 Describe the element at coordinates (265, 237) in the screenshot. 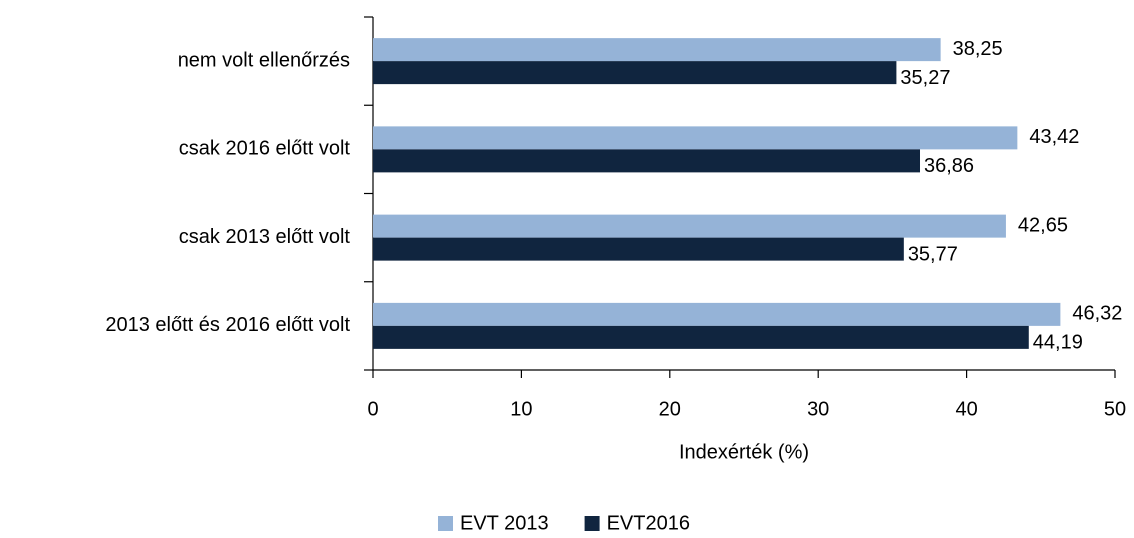

I see `y-tick-label: csak 2013 előtt volt` at that location.